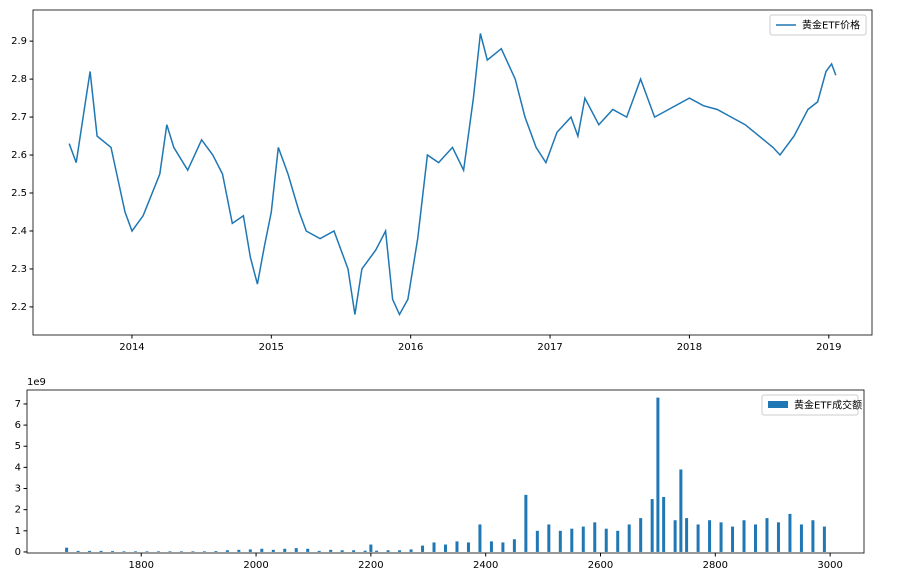 The image size is (908, 574). Describe the element at coordinates (19, 307) in the screenshot. I see `y-tick-label: 2.2` at that location.